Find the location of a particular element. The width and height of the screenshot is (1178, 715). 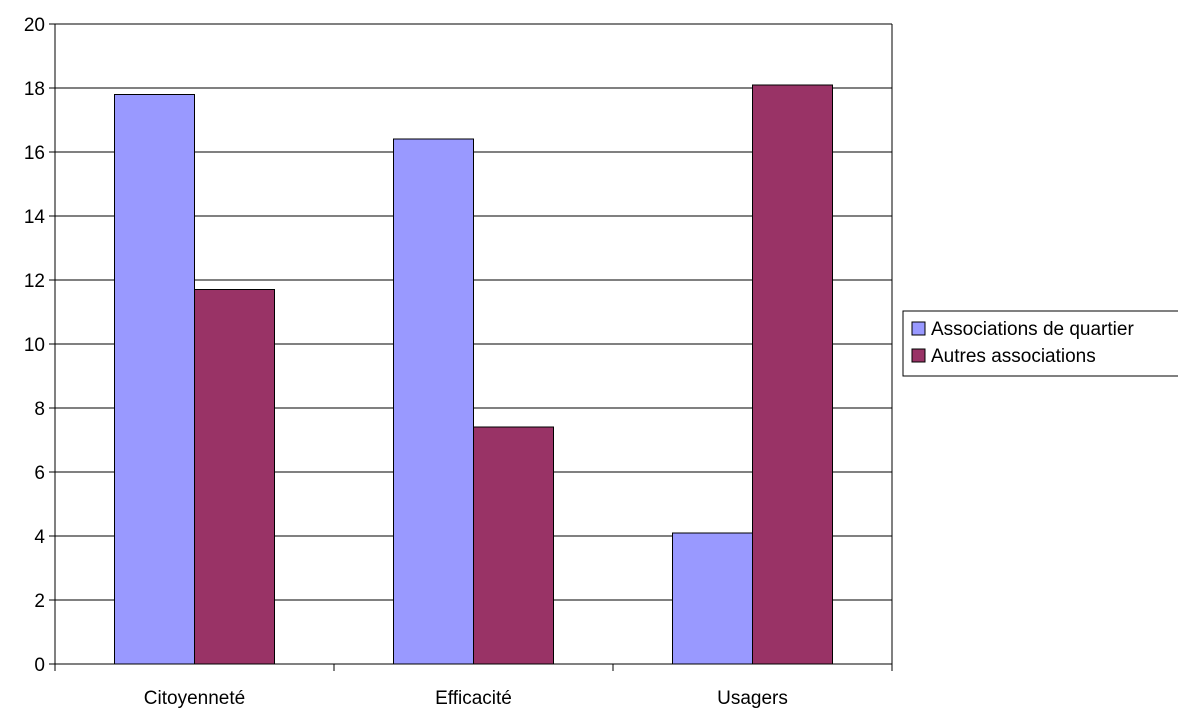

x-axis-ticks: Citoyenneté Efficacité Usagers is located at coordinates (473, 686).